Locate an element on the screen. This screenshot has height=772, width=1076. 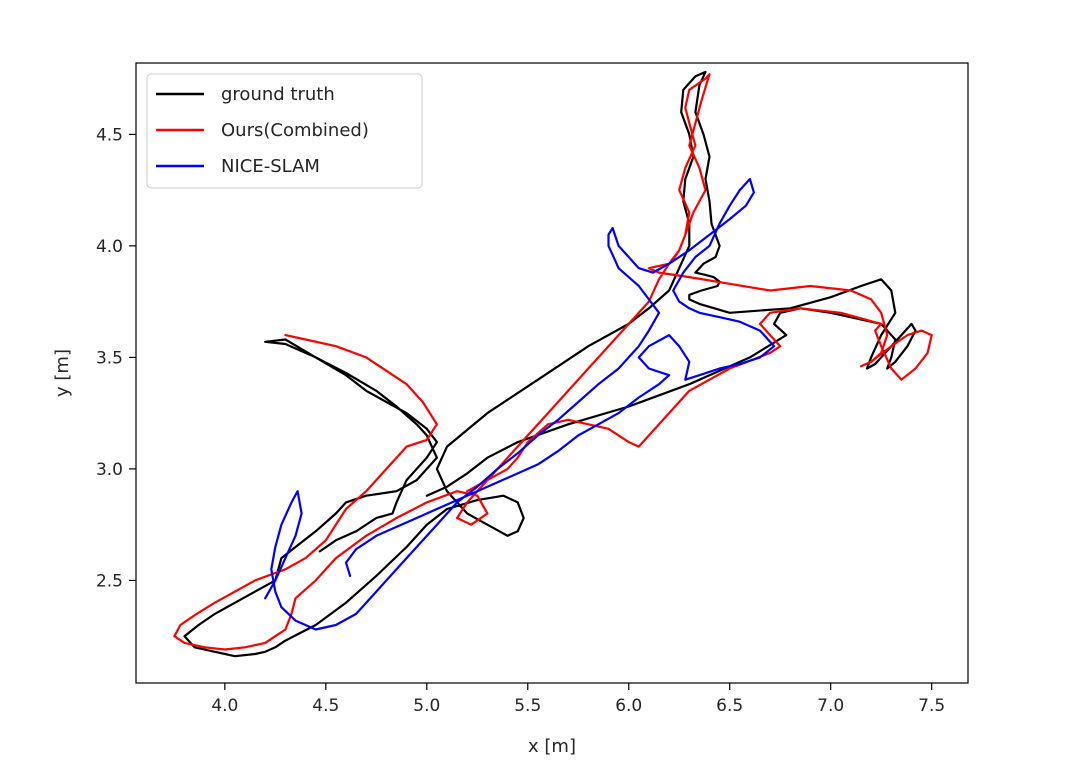
x-tick-label: 7.0 is located at coordinates (830, 706).